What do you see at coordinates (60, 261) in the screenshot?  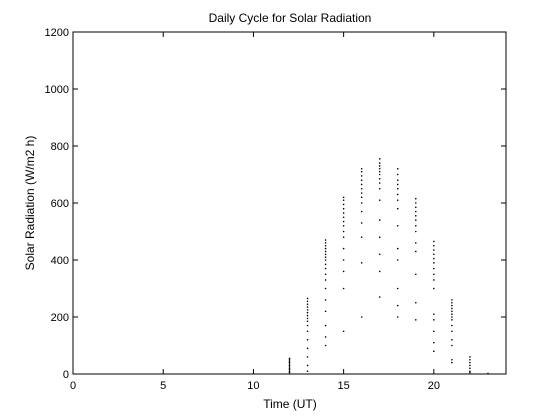 I see `y-tick-label: 400` at bounding box center [60, 261].